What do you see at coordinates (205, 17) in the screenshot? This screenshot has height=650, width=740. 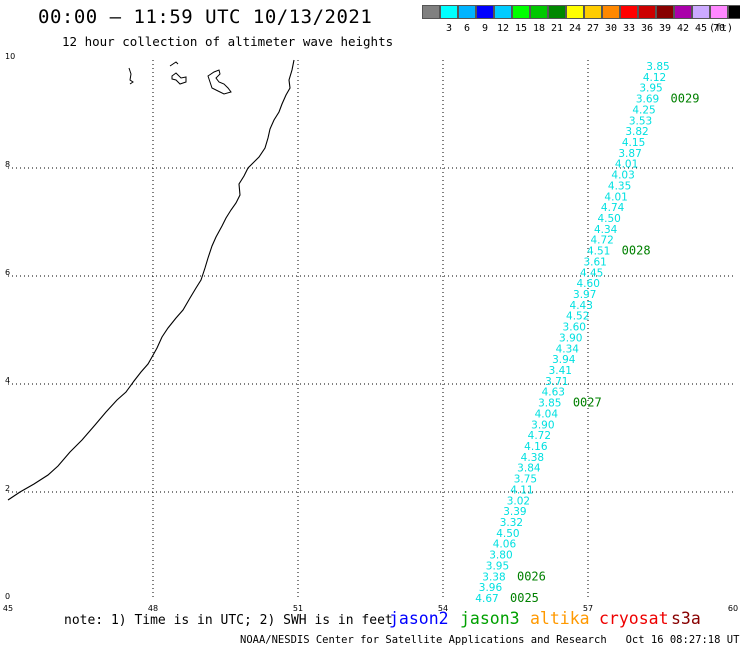 I see `page-title: 00:00 – 11:59 UTC 10/13/2021` at bounding box center [205, 17].